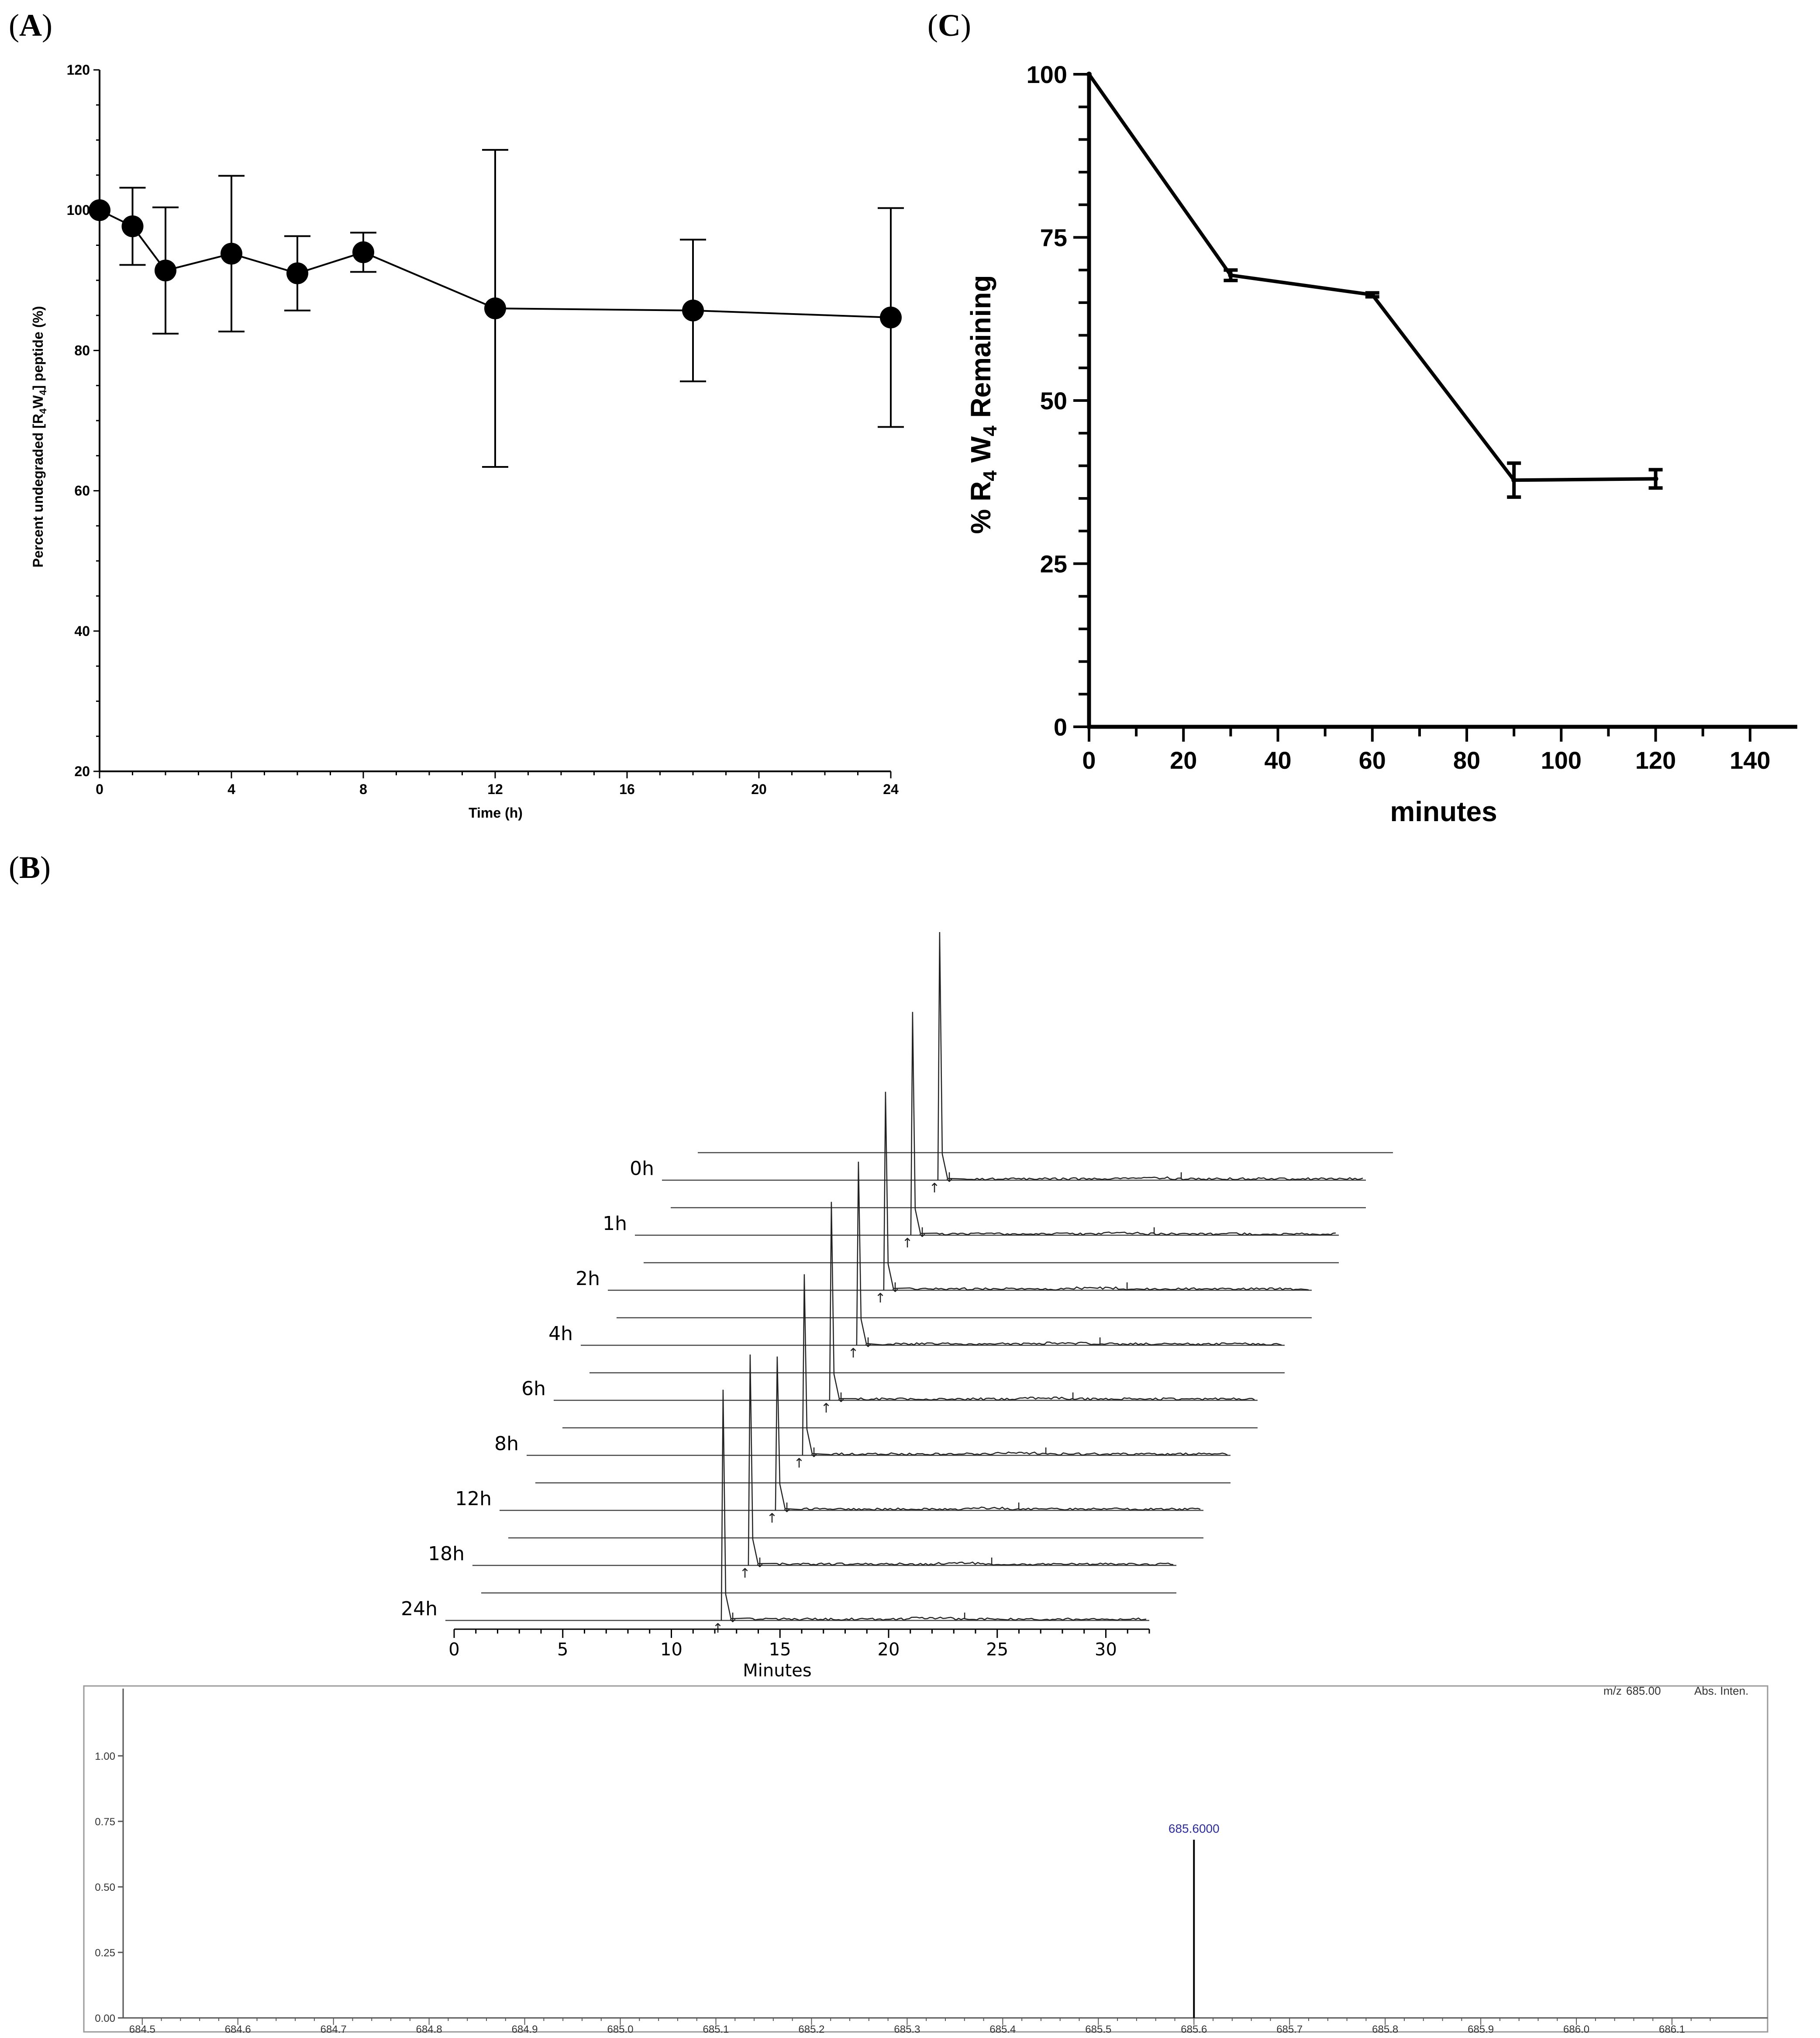 Image resolution: width=1820 pixels, height=2038 pixels. I want to click on chart-a-marks, so click(496, 308).